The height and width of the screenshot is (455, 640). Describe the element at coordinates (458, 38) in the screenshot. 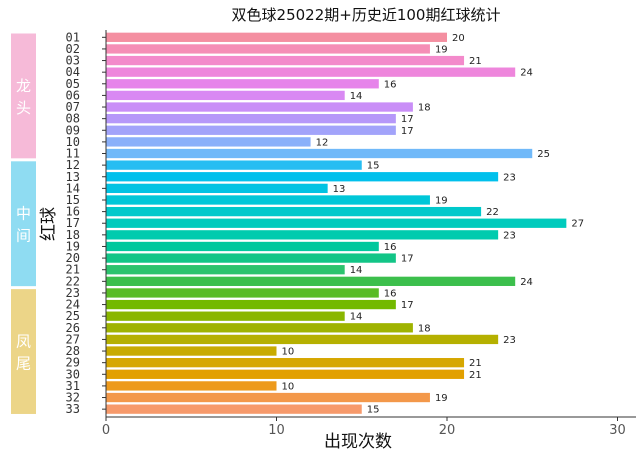

I see `data-label-01: 20` at that location.